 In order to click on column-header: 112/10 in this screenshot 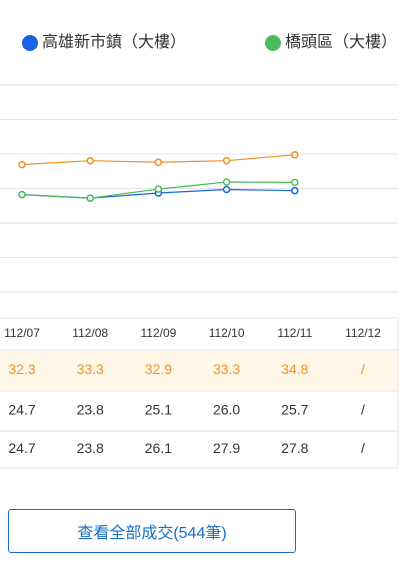, I will do `click(227, 333)`.